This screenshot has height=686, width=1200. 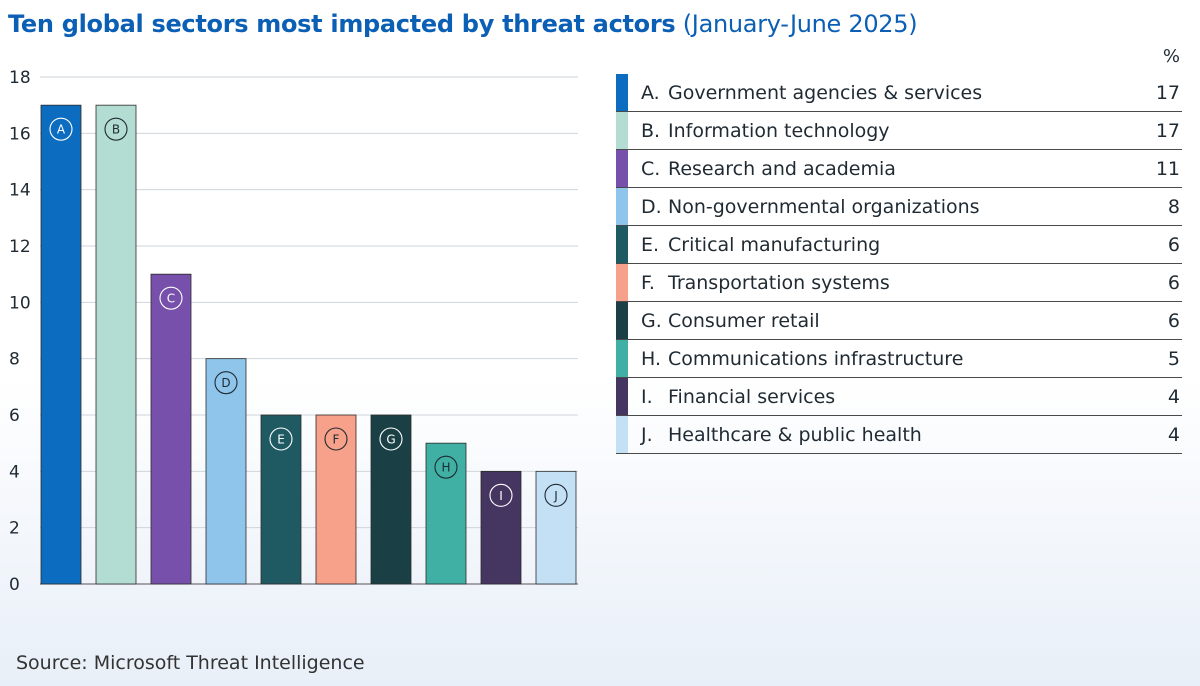 What do you see at coordinates (20, 303) in the screenshot?
I see `y-tick-label: 10` at bounding box center [20, 303].